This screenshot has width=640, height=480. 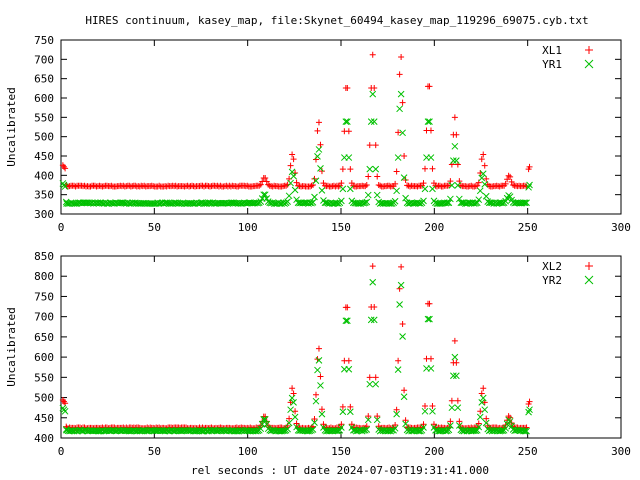 What do you see at coordinates (44, 98) in the screenshot?
I see `y-tick-label: 600` at bounding box center [44, 98].